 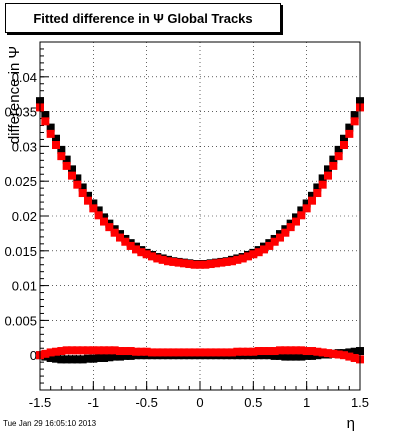 What do you see at coordinates (24, 146) in the screenshot?
I see `y-tick-label: 0.03` at bounding box center [24, 146].